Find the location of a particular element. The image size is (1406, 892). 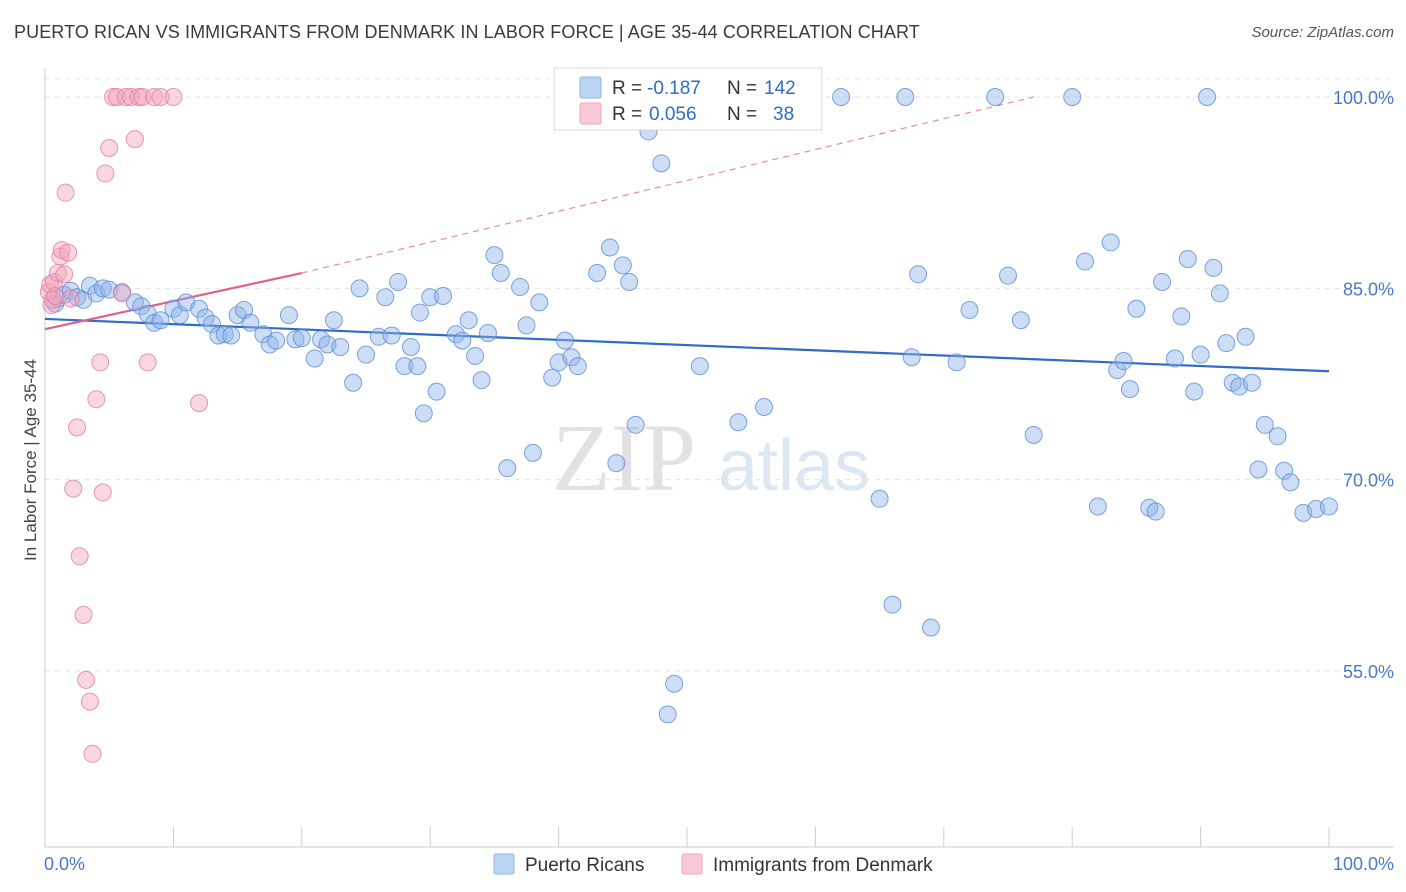

legend-top: R = -0.187 N = 142 R = 0.056 N = 38 is located at coordinates (688, 99).